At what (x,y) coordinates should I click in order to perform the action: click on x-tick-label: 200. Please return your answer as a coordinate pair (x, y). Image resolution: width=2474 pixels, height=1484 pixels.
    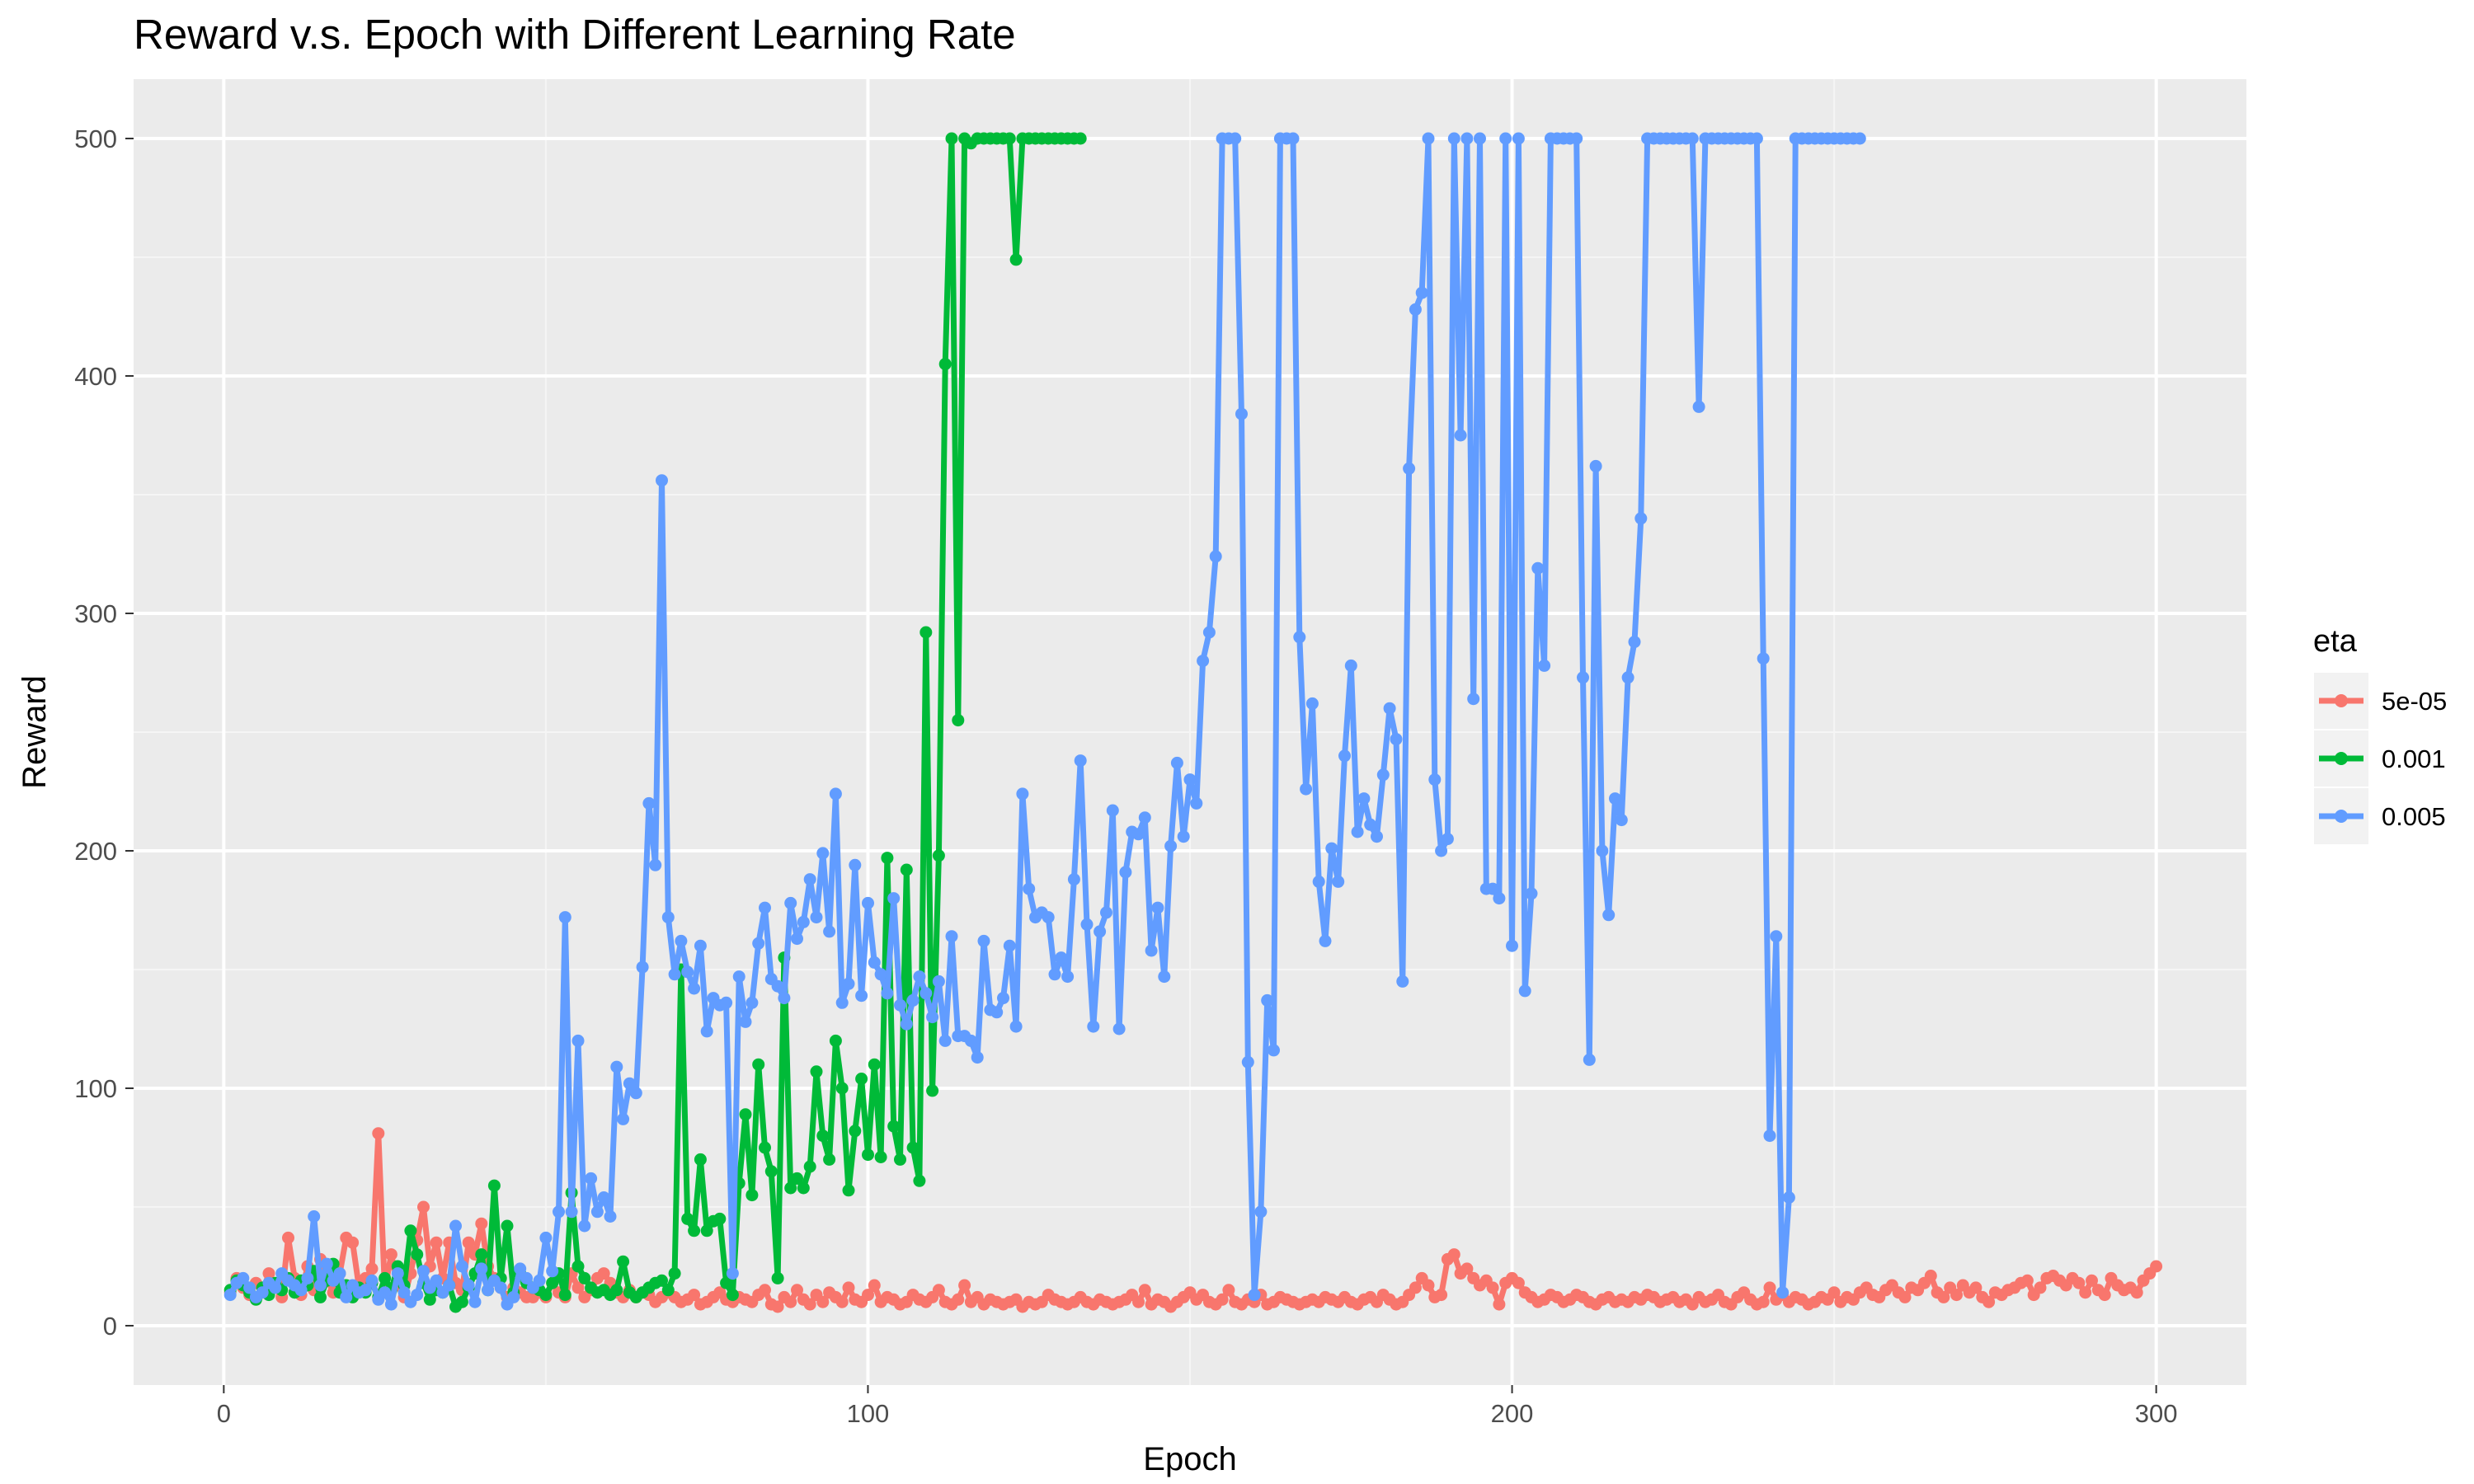
    Looking at the image, I should click on (1512, 1413).